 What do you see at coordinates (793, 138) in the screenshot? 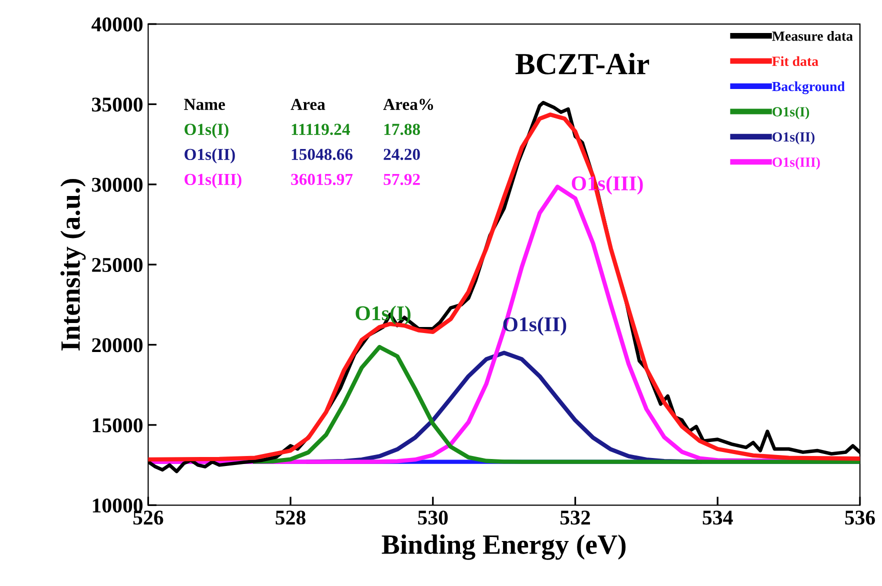
I see `legend-label: O1s(II)` at bounding box center [793, 138].